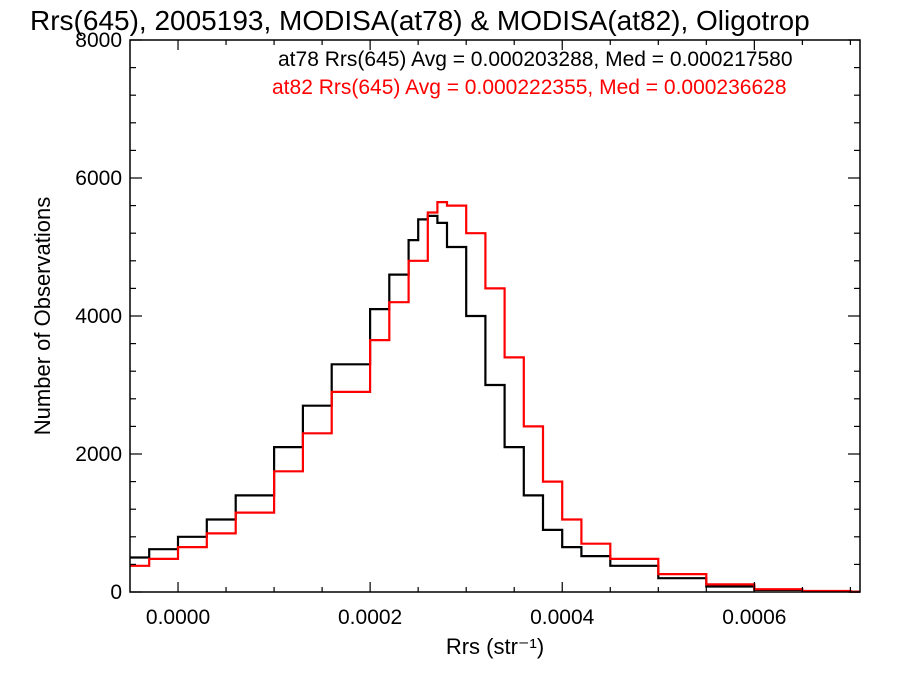  I want to click on y-axis-label: Number of Observations, so click(42, 316).